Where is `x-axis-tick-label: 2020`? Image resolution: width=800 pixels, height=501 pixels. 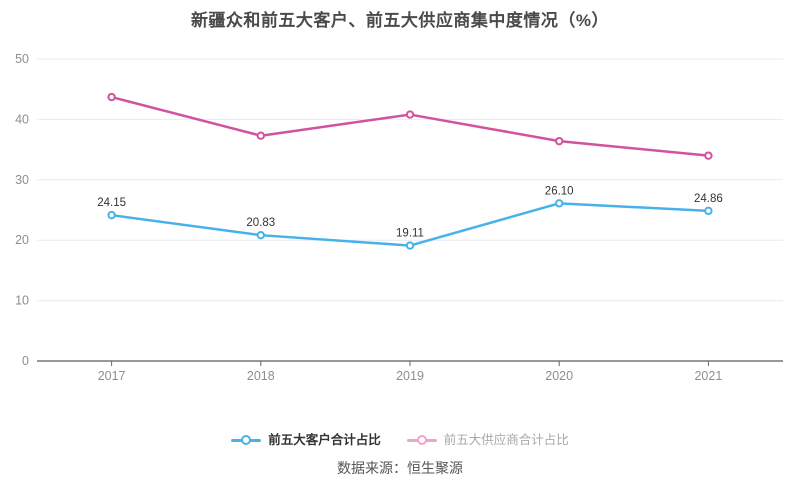 x-axis-tick-label: 2020 is located at coordinates (559, 376).